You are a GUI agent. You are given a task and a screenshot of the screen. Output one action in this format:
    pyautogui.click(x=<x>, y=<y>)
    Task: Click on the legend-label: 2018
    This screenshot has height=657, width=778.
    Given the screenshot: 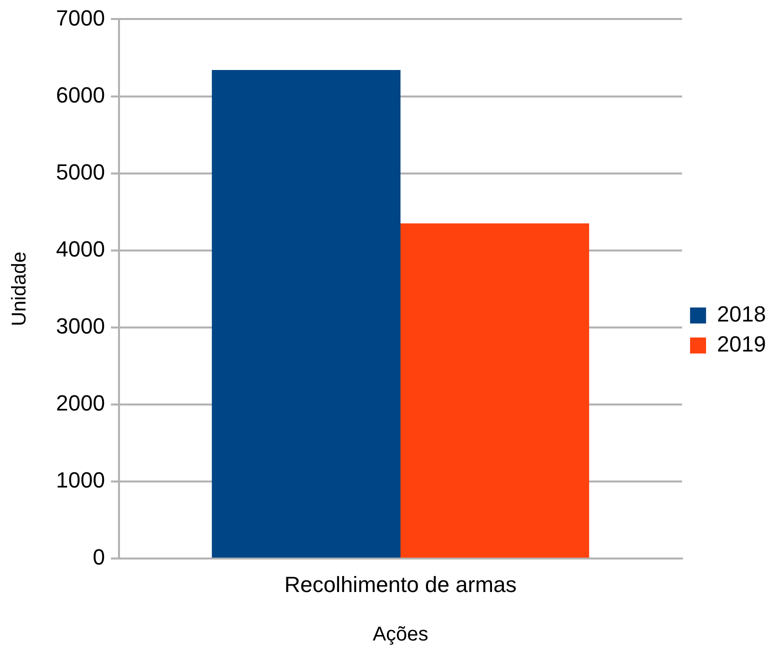 What is the action you would take?
    pyautogui.click(x=741, y=314)
    